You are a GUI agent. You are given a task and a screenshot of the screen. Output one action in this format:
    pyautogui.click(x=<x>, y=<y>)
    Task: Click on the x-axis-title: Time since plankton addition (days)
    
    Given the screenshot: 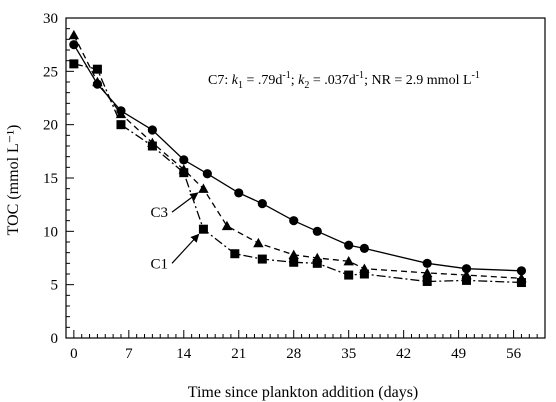 What is the action you would take?
    pyautogui.click(x=303, y=392)
    